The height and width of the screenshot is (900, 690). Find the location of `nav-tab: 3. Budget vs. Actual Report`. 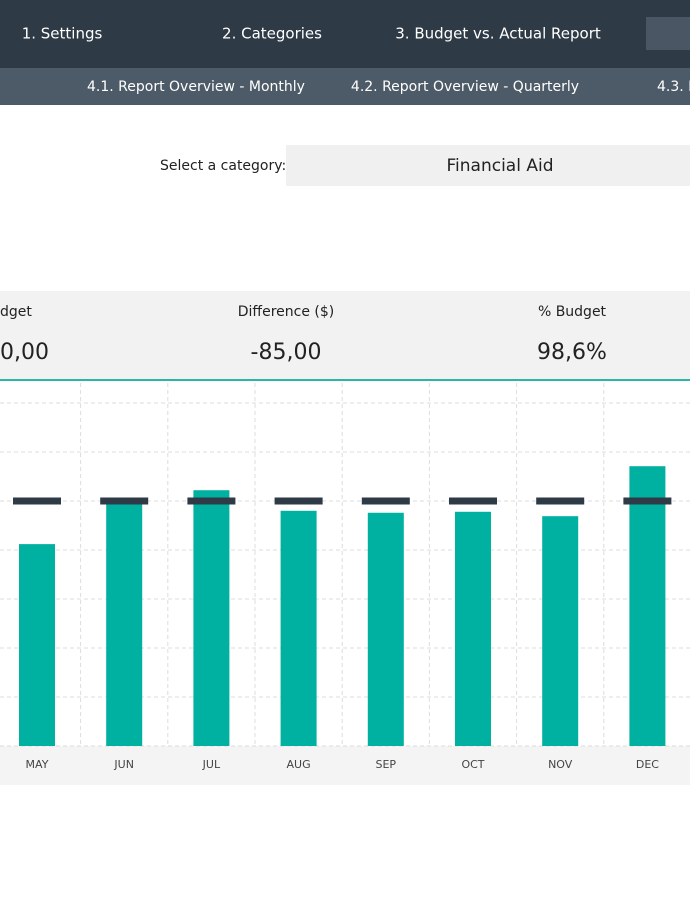

nav-tab: 3. Budget vs. Actual Report is located at coordinates (498, 34).